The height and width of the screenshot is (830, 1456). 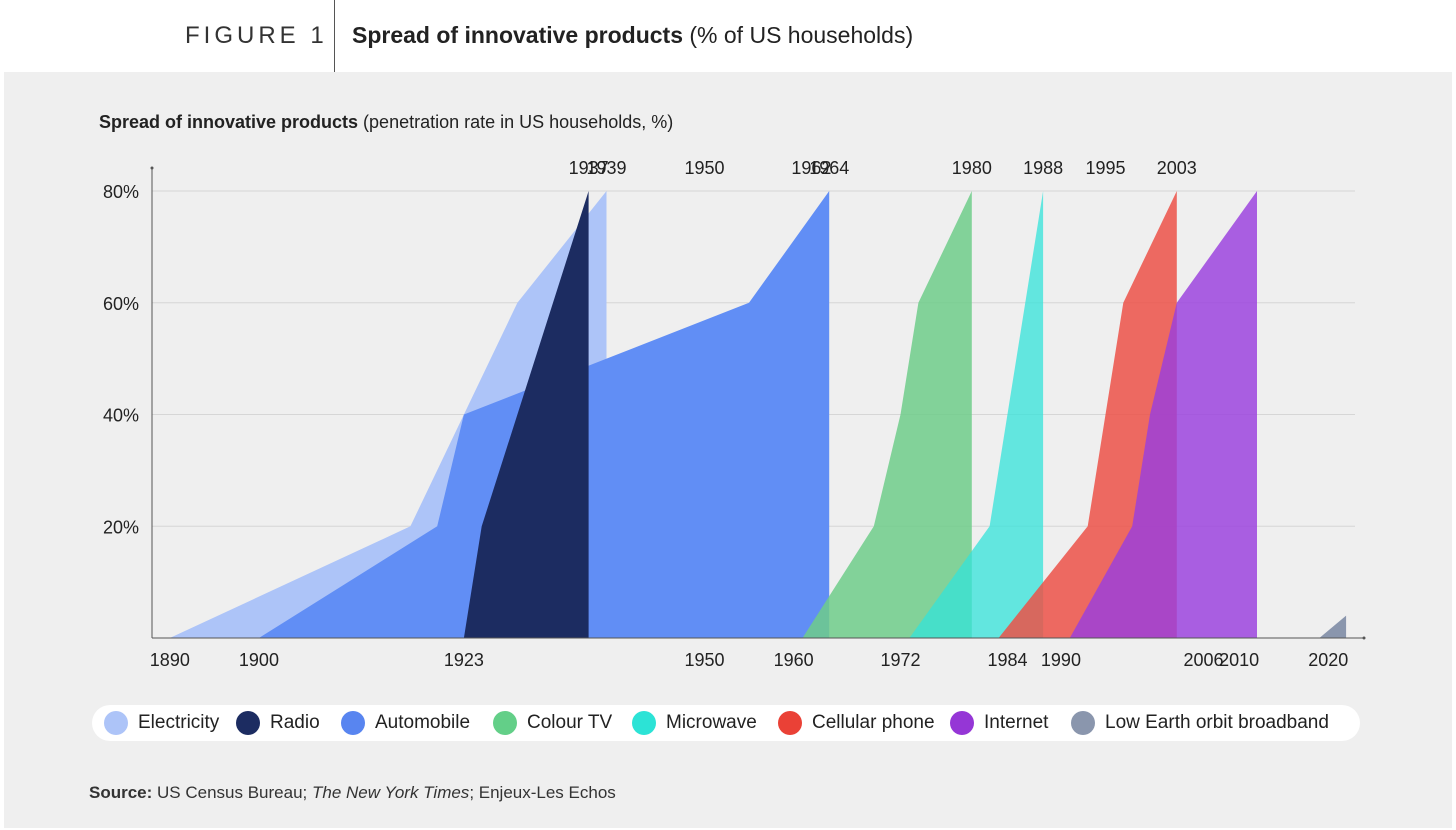 I want to click on figure-label: FIGURE 1, so click(x=256, y=35).